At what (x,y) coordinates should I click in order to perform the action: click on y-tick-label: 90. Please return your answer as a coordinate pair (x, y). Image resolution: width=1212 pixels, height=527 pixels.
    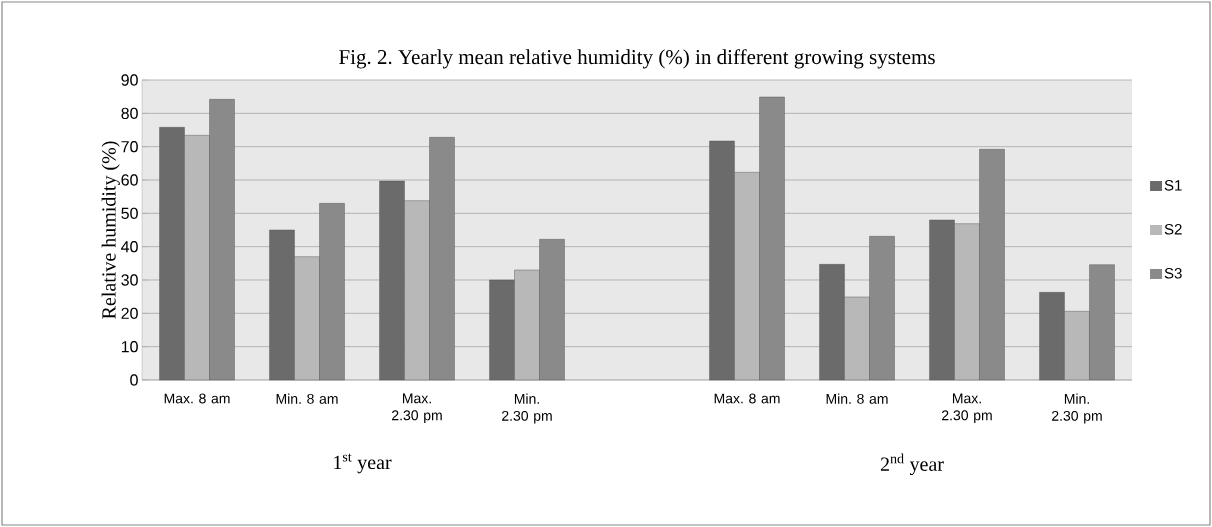
    Looking at the image, I should click on (129, 80).